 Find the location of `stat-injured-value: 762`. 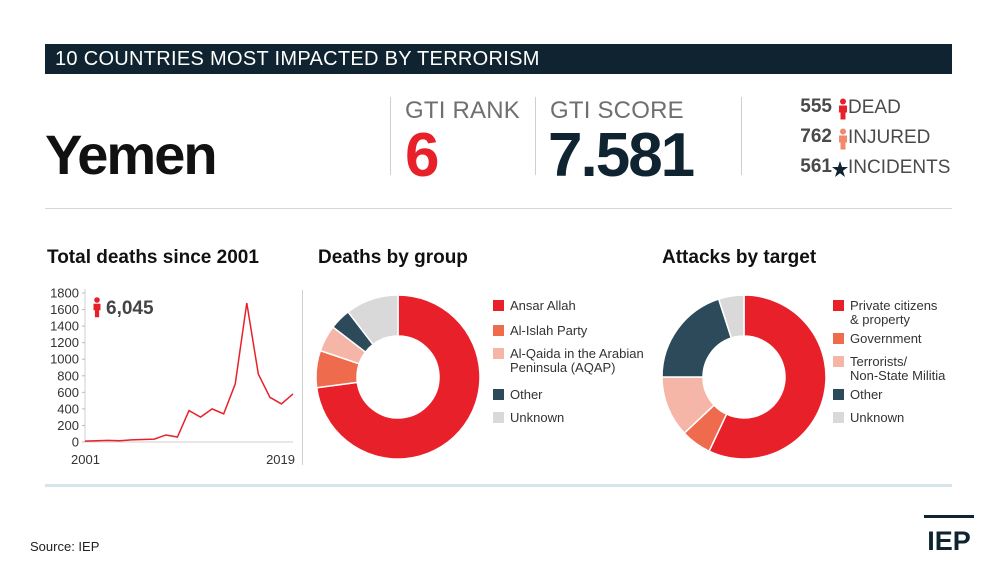

stat-injured-value: 762 is located at coordinates (816, 136).